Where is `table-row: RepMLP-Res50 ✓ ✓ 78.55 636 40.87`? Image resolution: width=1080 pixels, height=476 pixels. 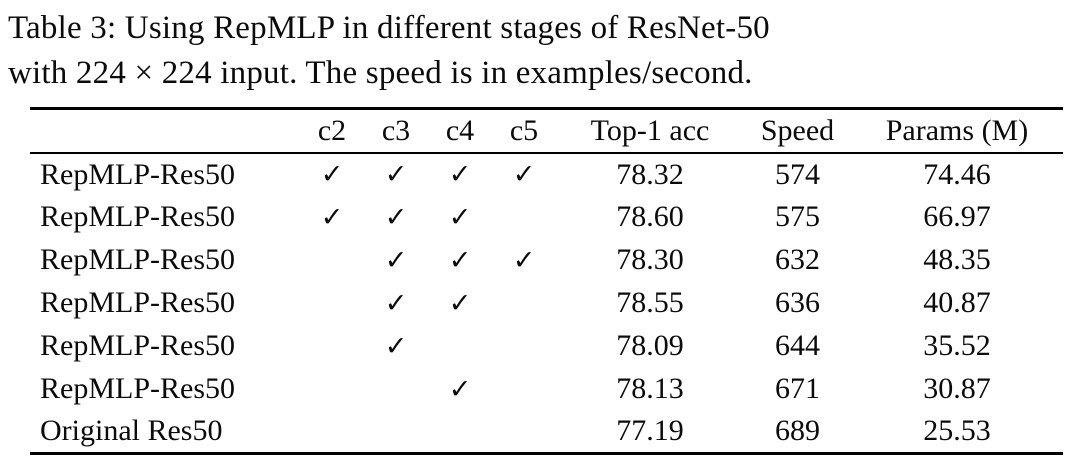 table-row: RepMLP-Res50 ✓ ✓ 78.55 636 40.87 is located at coordinates (546, 303).